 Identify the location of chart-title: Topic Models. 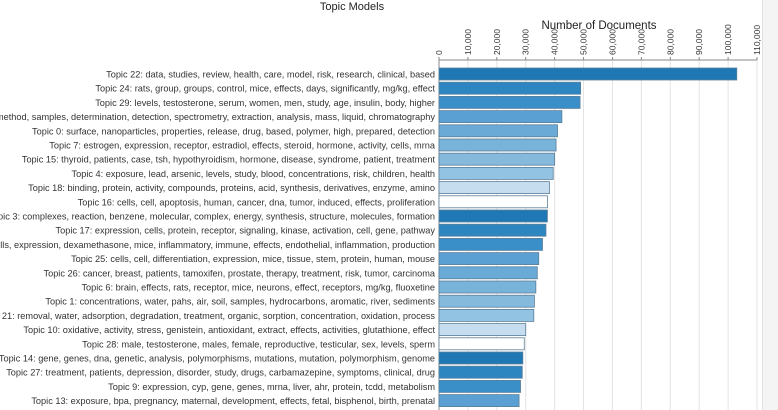
(352, 7).